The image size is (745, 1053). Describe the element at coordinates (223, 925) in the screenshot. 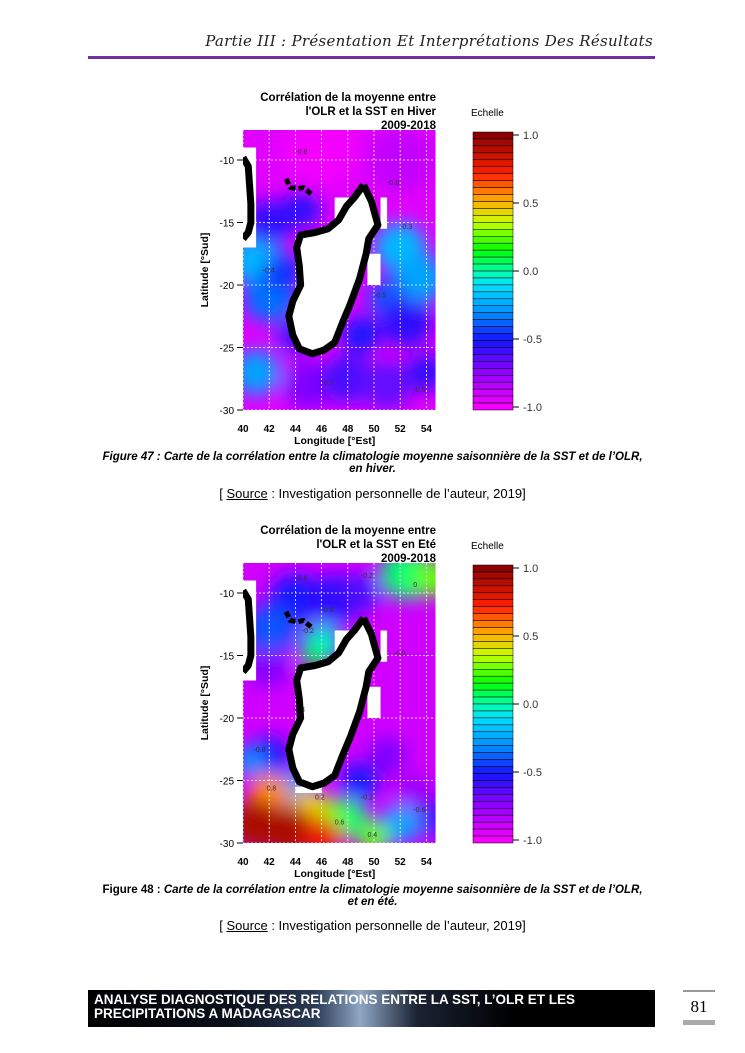

I see `bracket: [` at that location.